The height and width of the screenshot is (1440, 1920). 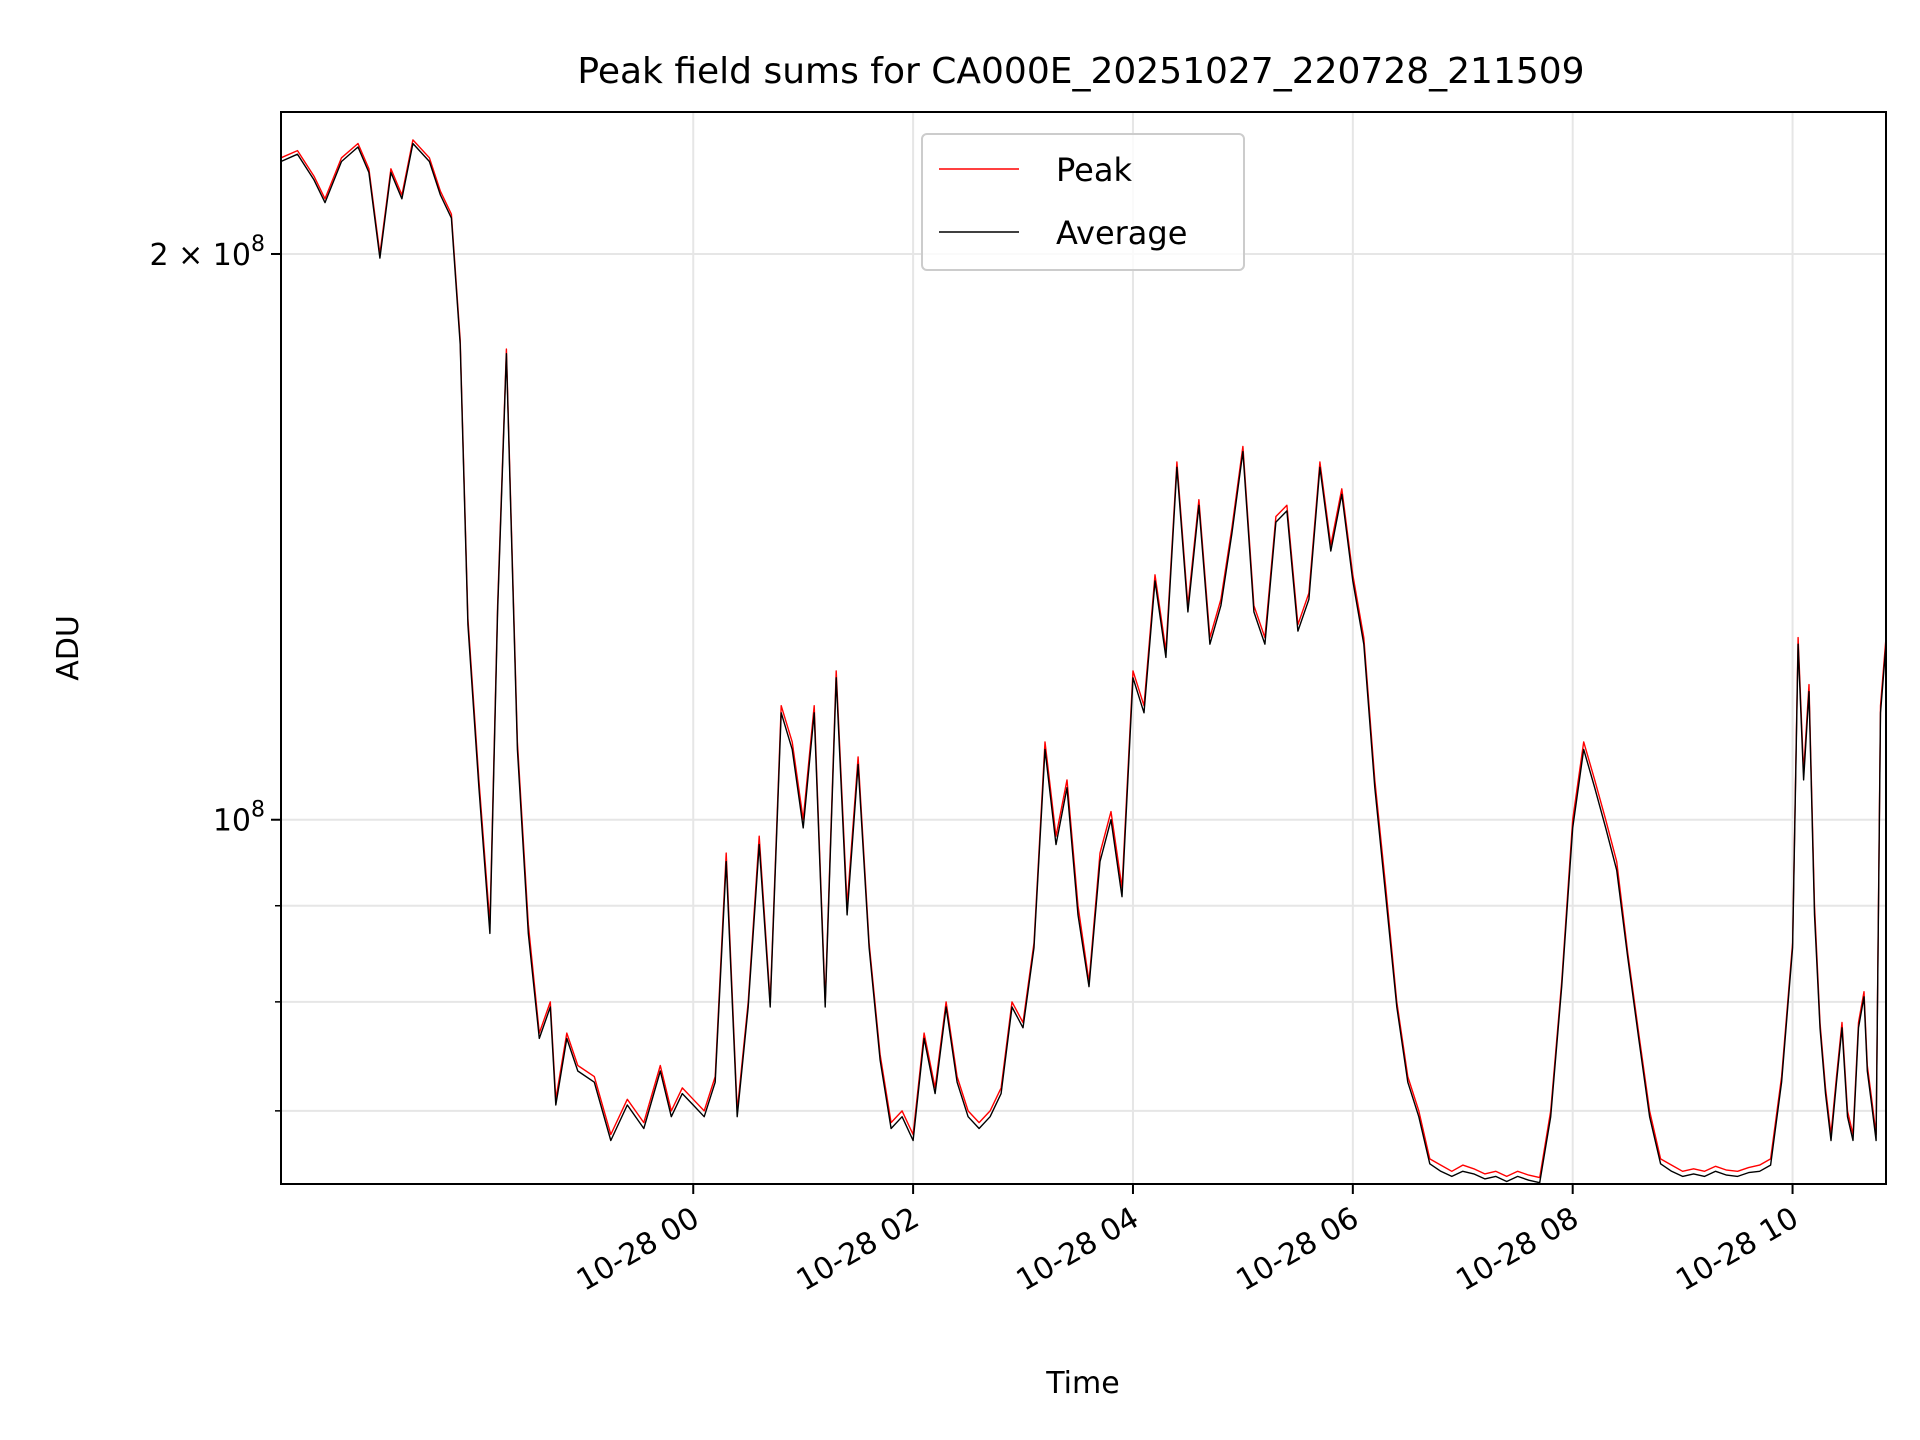 What do you see at coordinates (207, 252) in the screenshot?
I see `y-tick-label: 2 × 108` at bounding box center [207, 252].